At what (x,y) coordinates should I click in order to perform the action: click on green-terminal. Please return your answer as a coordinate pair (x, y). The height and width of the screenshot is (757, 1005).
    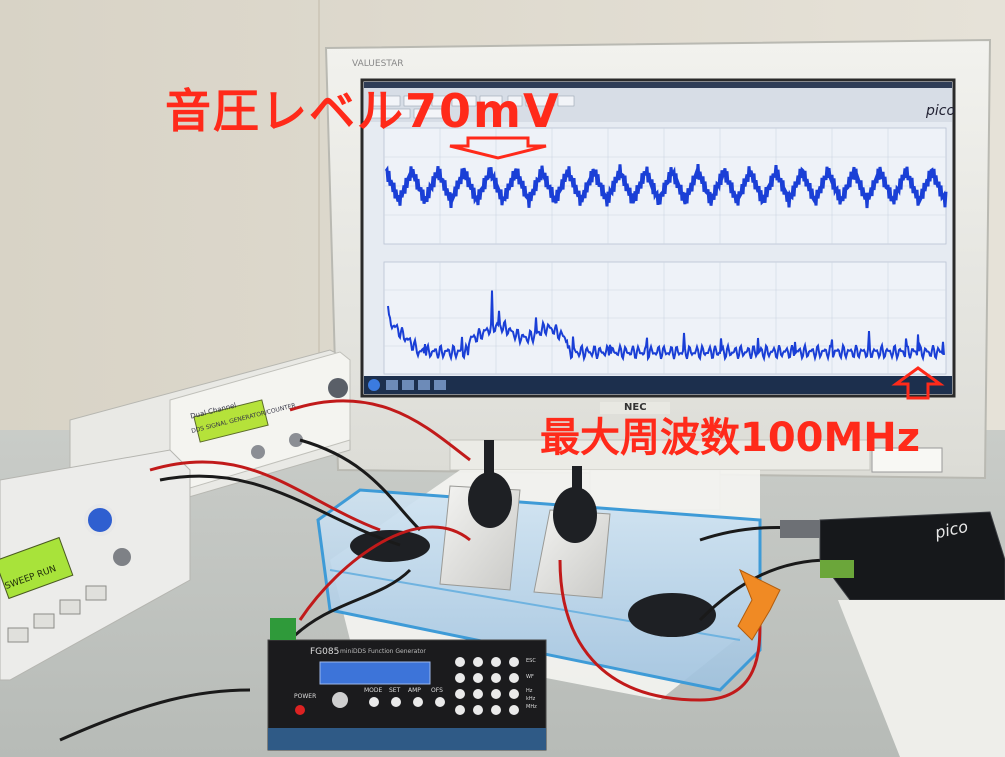
    Looking at the image, I should click on (283, 629).